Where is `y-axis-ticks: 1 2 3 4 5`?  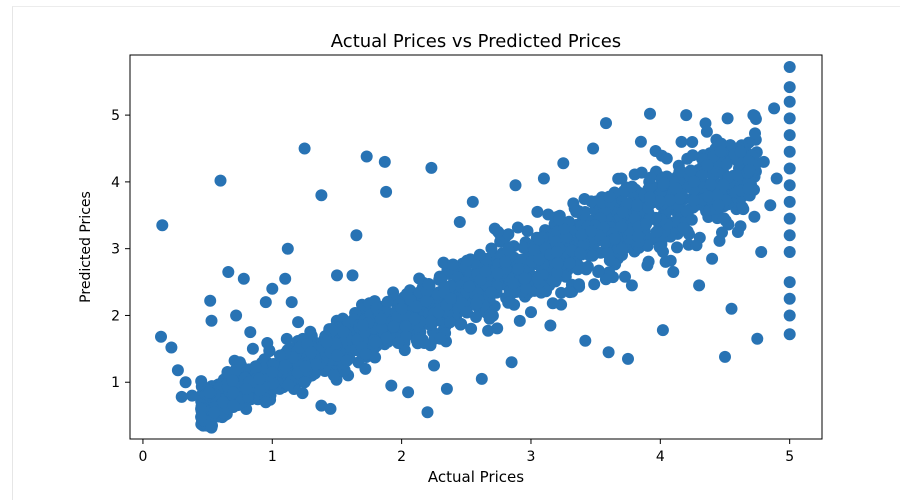 y-axis-ticks: 1 2 3 4 5 is located at coordinates (120, 249).